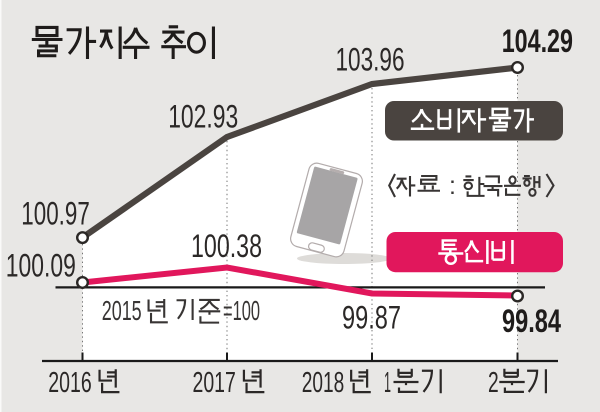 The height and width of the screenshot is (412, 600). What do you see at coordinates (241, 310) in the screenshot?
I see `svg-text: =100` at bounding box center [241, 310].